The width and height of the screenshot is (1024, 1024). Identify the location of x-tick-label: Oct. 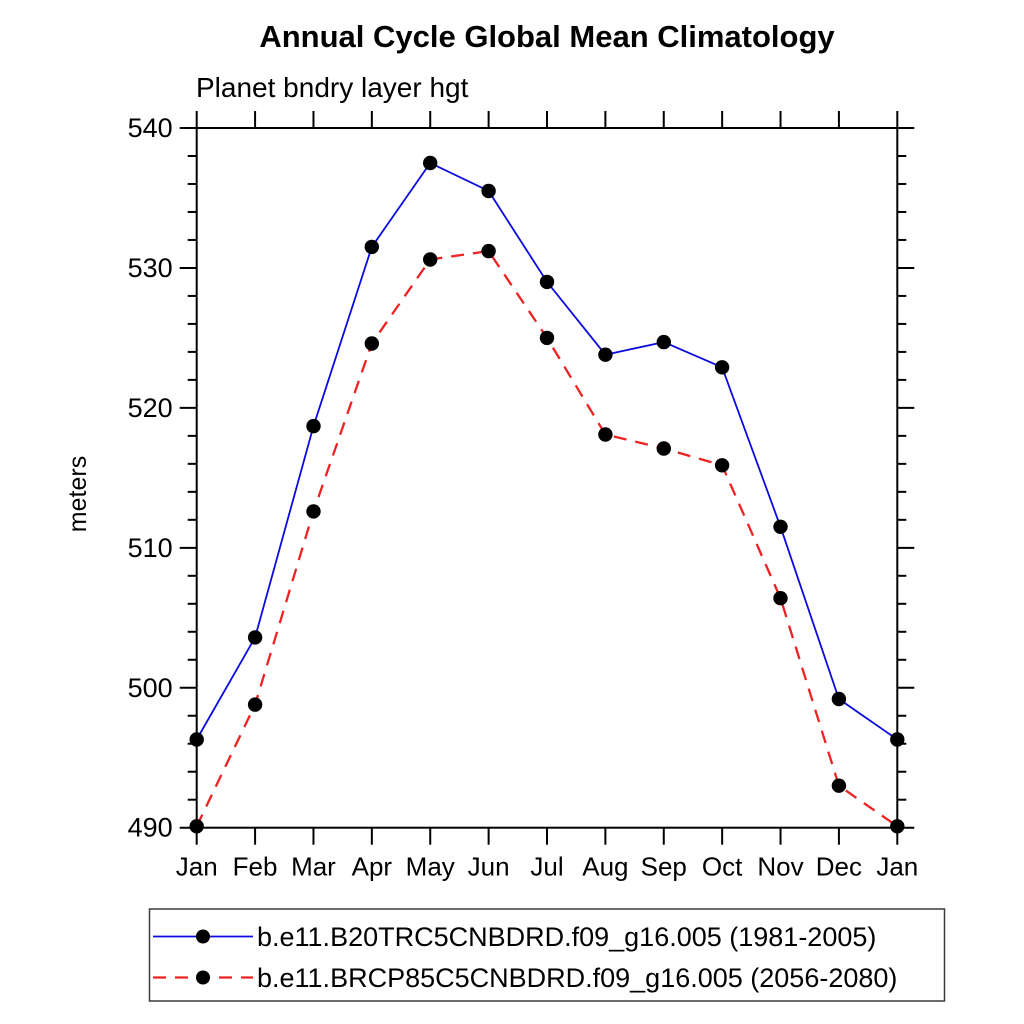
(722, 867).